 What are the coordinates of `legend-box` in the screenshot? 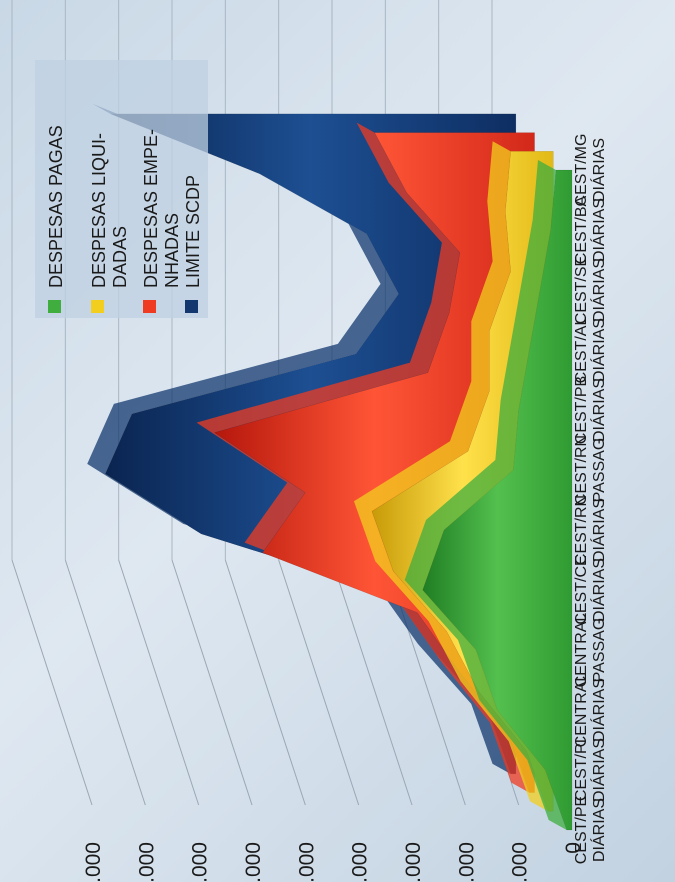 It's located at (121, 189).